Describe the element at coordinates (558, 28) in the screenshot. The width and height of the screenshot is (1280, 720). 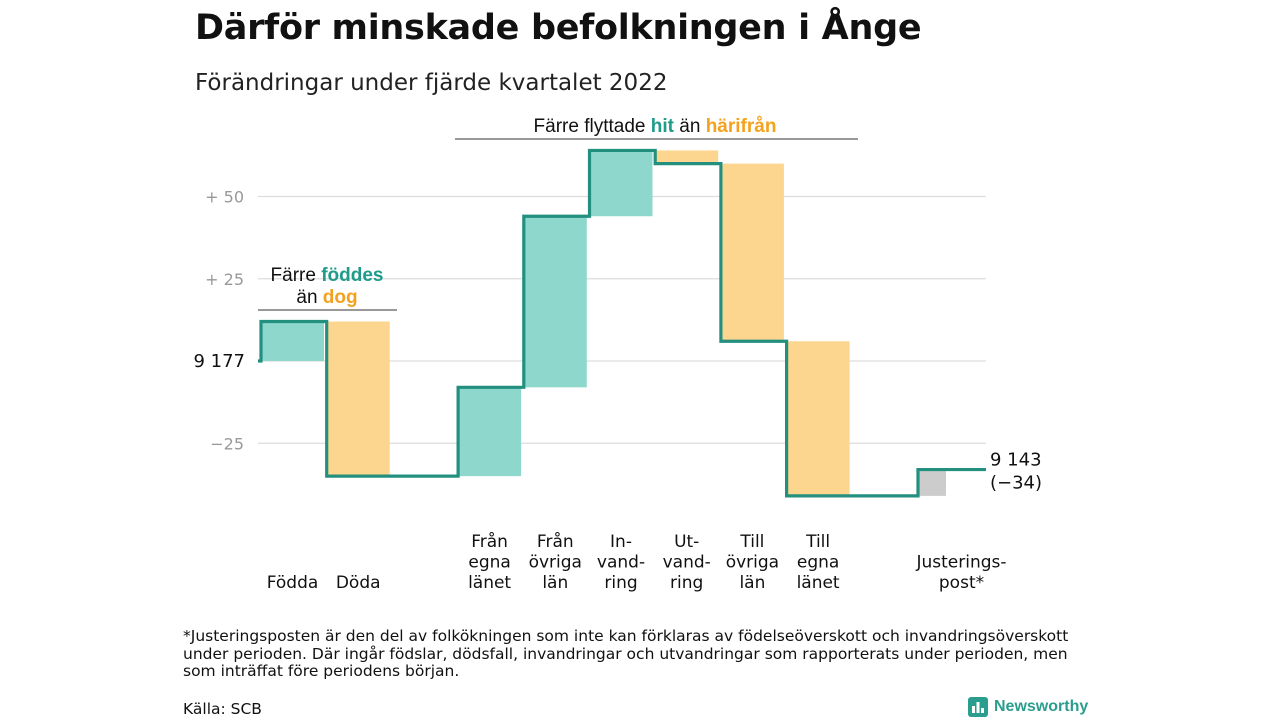
I see `chart-title: Därför minskade befolkningen i Ånge` at that location.